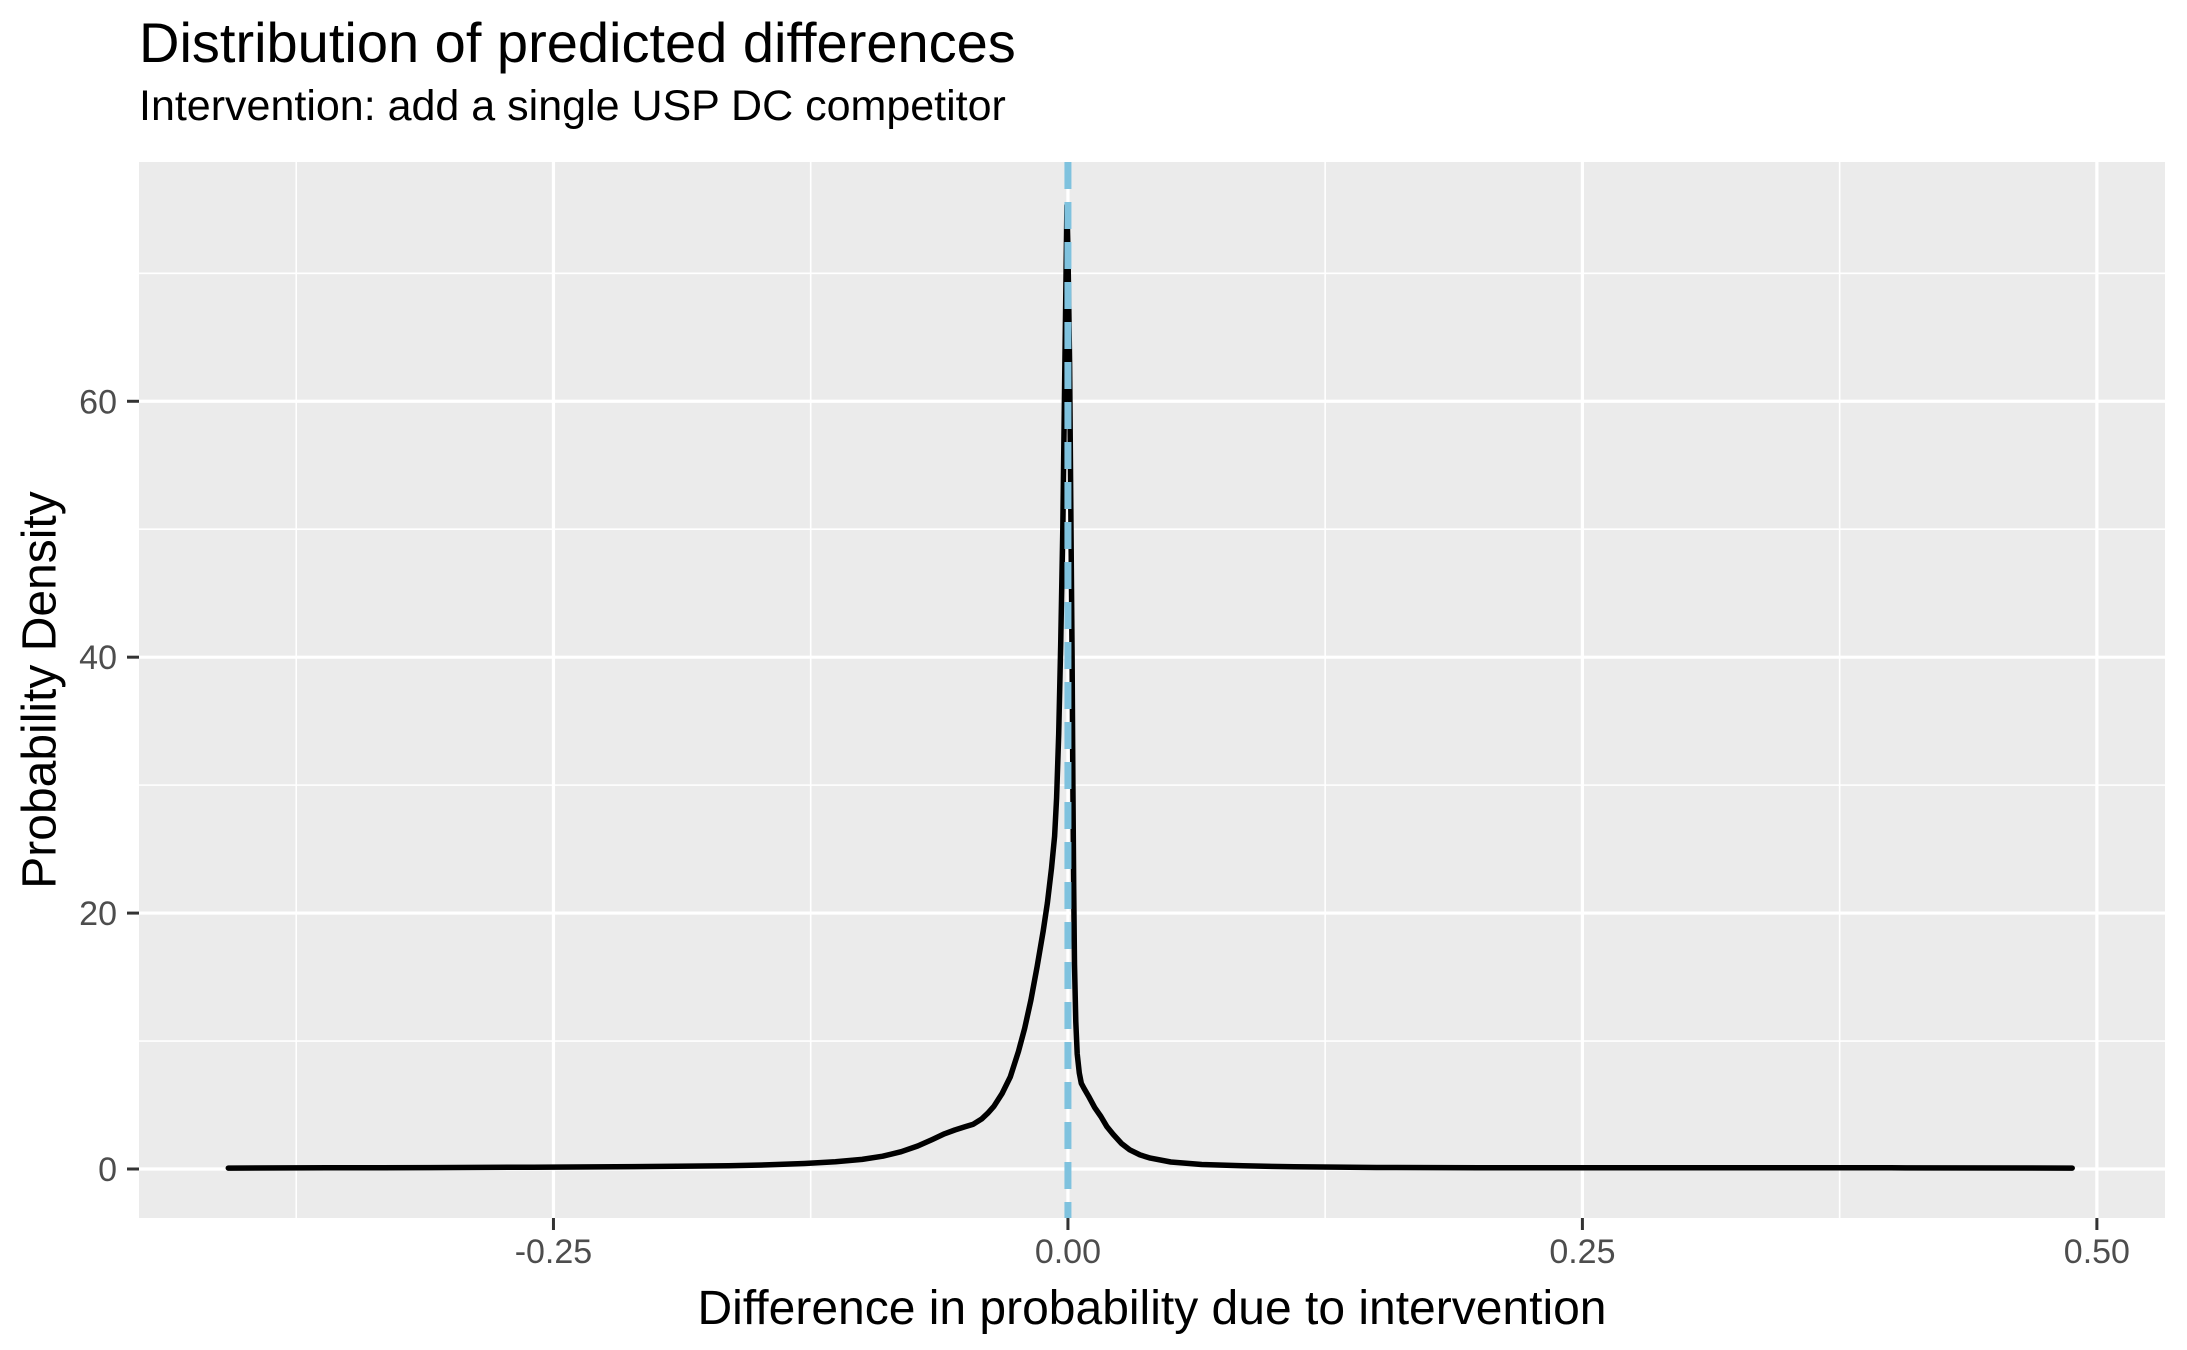 Image resolution: width=2187 pixels, height=1350 pixels. What do you see at coordinates (40, 690) in the screenshot?
I see `y-axis-title: Probability Density` at bounding box center [40, 690].